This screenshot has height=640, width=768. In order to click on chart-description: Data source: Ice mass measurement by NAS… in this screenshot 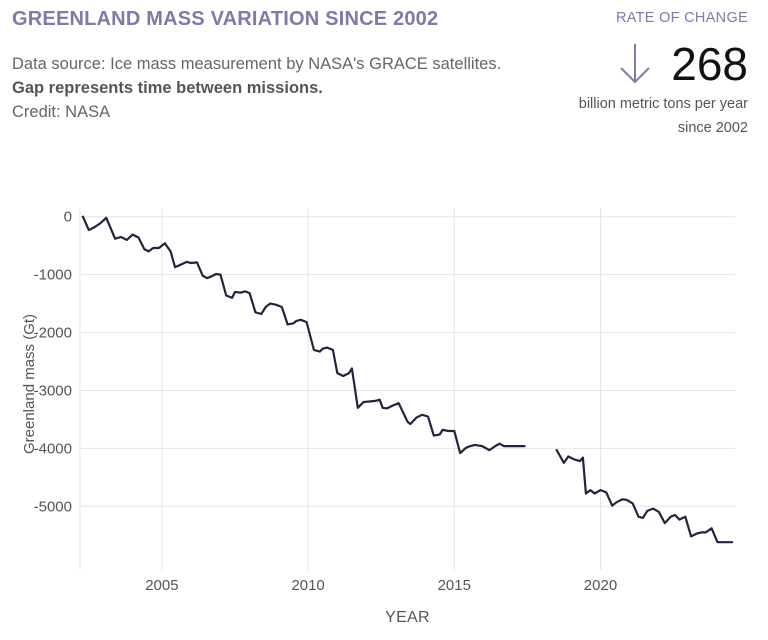, I will do `click(262, 88)`.